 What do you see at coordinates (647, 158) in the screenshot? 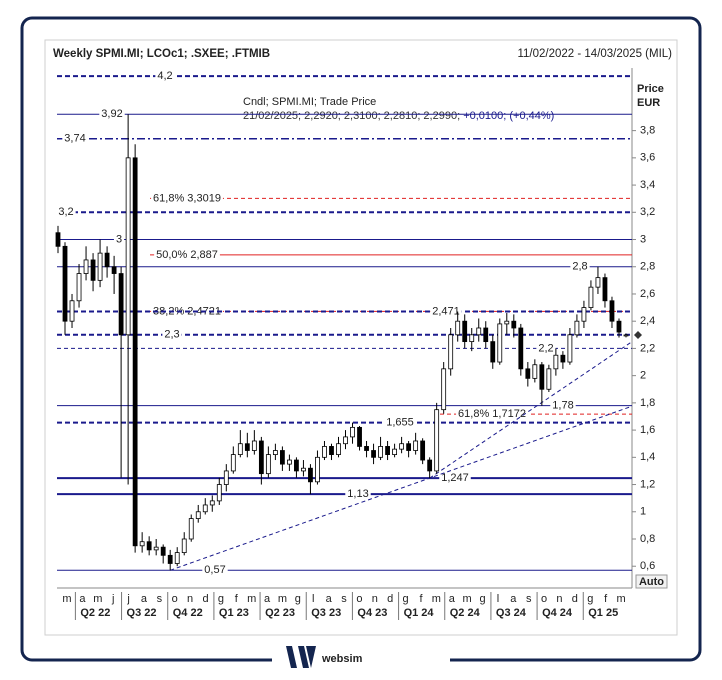
I see `y-tick-label: 3,6` at bounding box center [647, 158].